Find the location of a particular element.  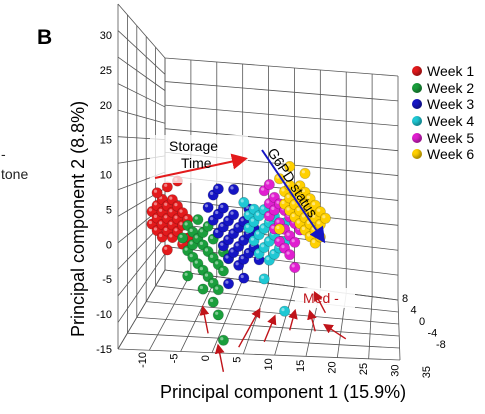

storage-time-label: Storage is located at coordinates (193, 146).